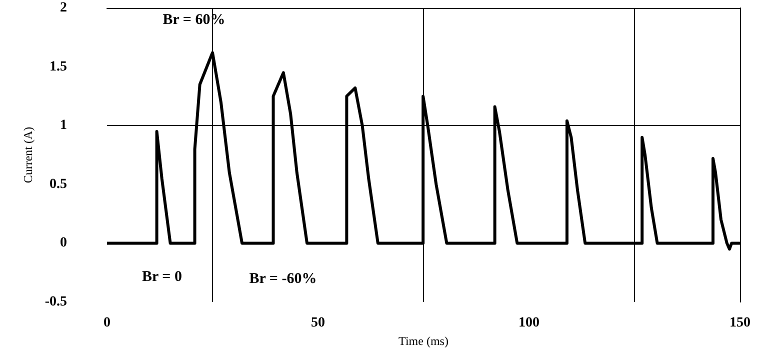 The height and width of the screenshot is (356, 774). Describe the element at coordinates (740, 323) in the screenshot. I see `x-tick-label: 150` at that location.